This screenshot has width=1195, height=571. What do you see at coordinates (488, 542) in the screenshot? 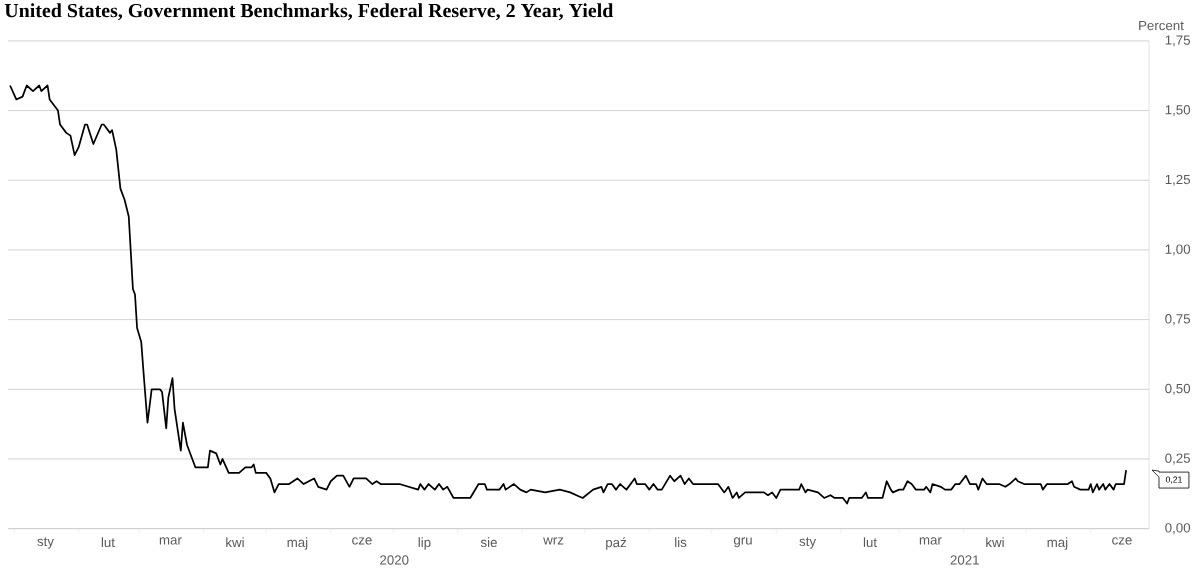
I see `x-tick-label: sie` at bounding box center [488, 542].